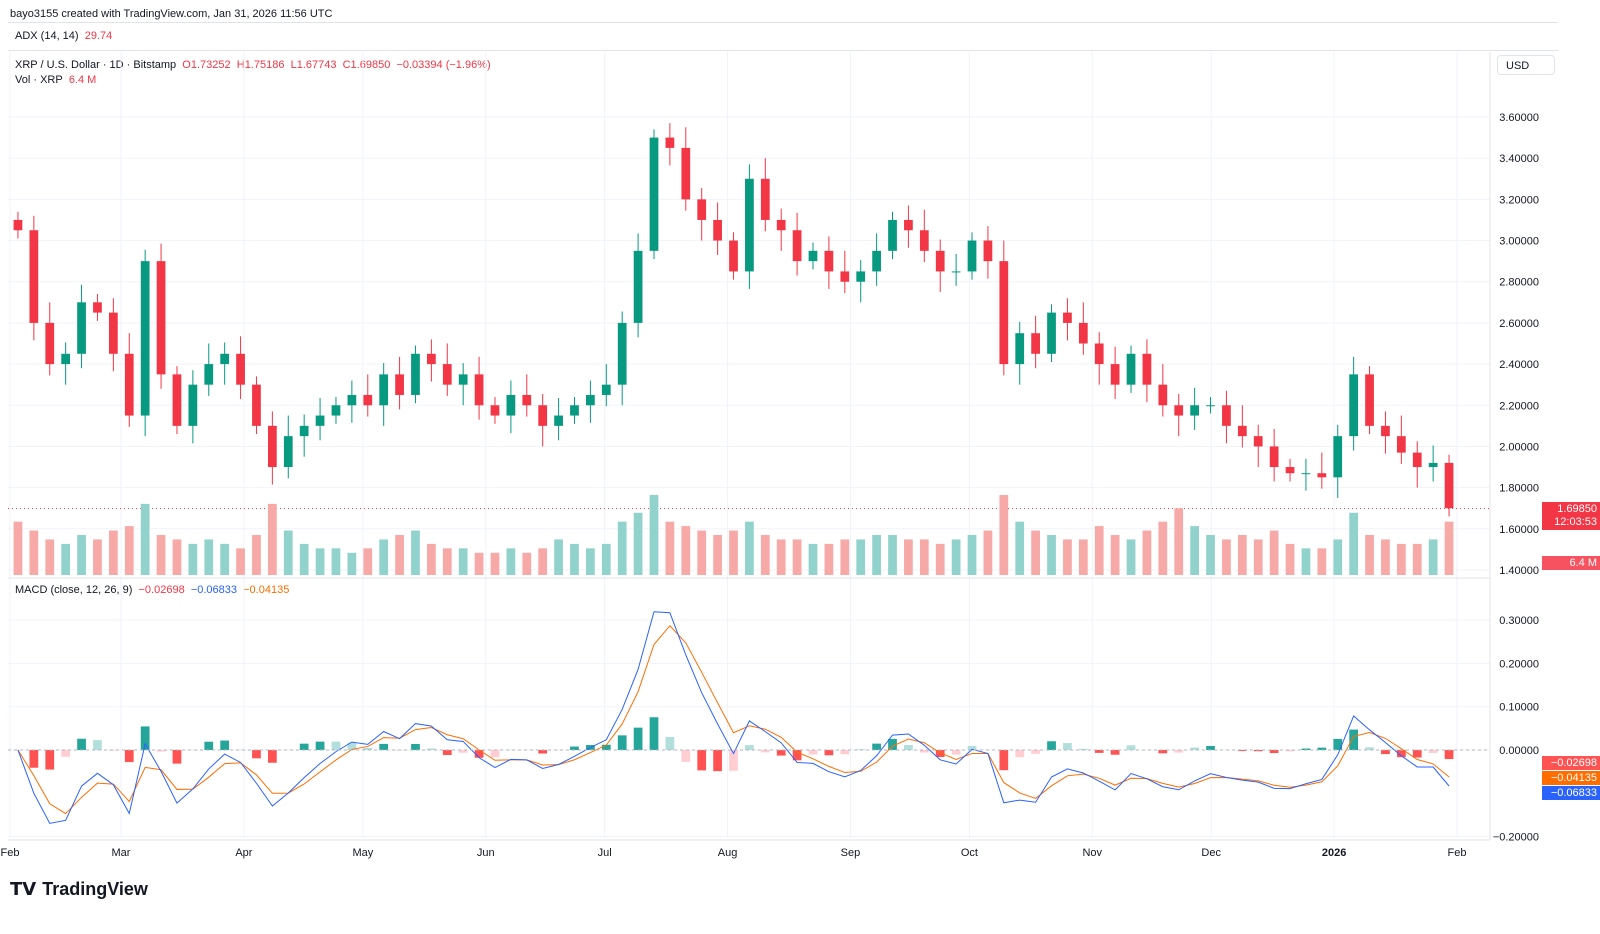 This screenshot has width=1600, height=934. What do you see at coordinates (260, 65) in the screenshot?
I see `high-value: H1.75186` at bounding box center [260, 65].